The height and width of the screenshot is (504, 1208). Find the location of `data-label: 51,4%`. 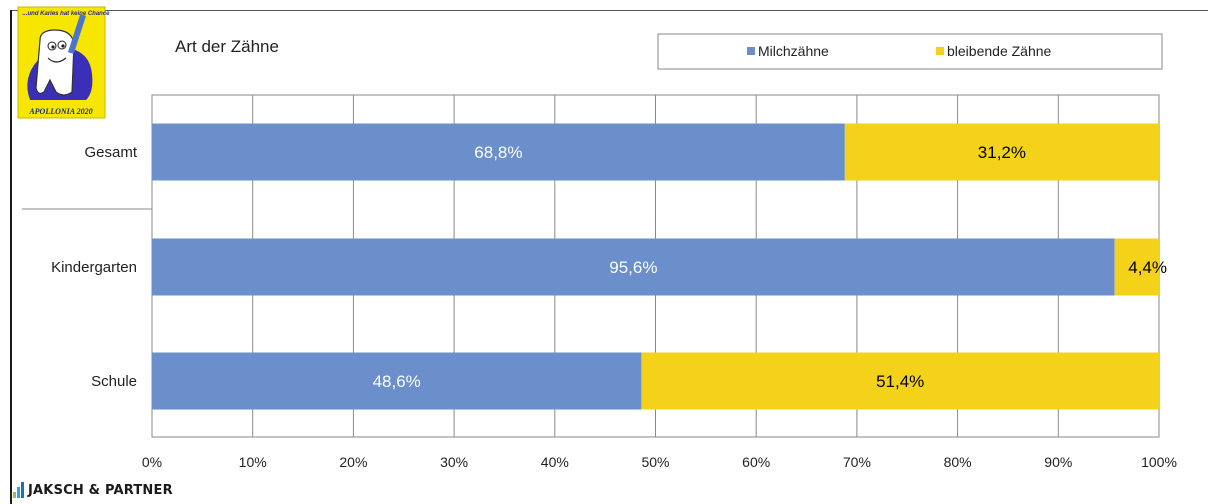

data-label: 51,4% is located at coordinates (900, 381).